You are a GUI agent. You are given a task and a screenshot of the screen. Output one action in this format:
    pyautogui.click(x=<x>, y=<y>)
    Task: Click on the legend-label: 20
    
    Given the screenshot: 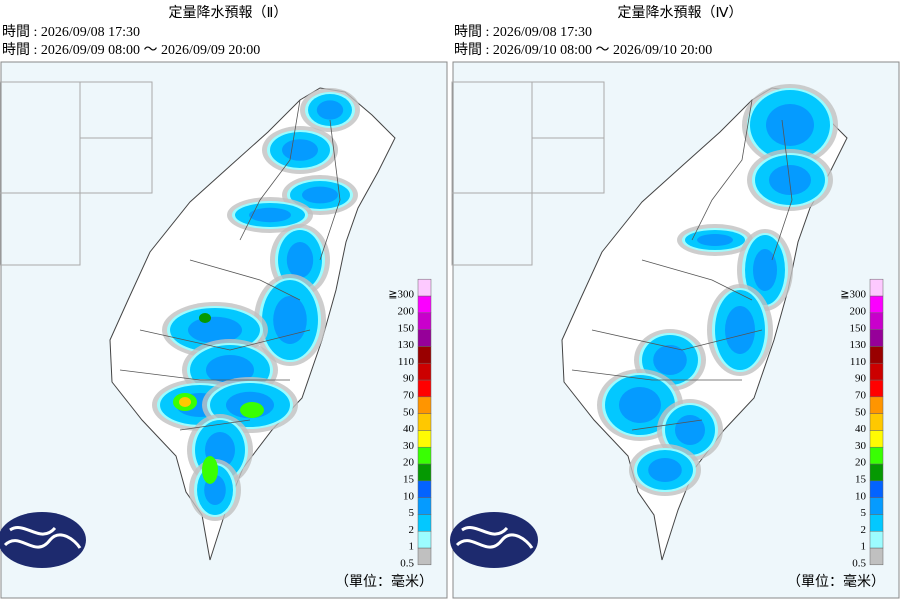 What is the action you would take?
    pyautogui.click(x=861, y=463)
    